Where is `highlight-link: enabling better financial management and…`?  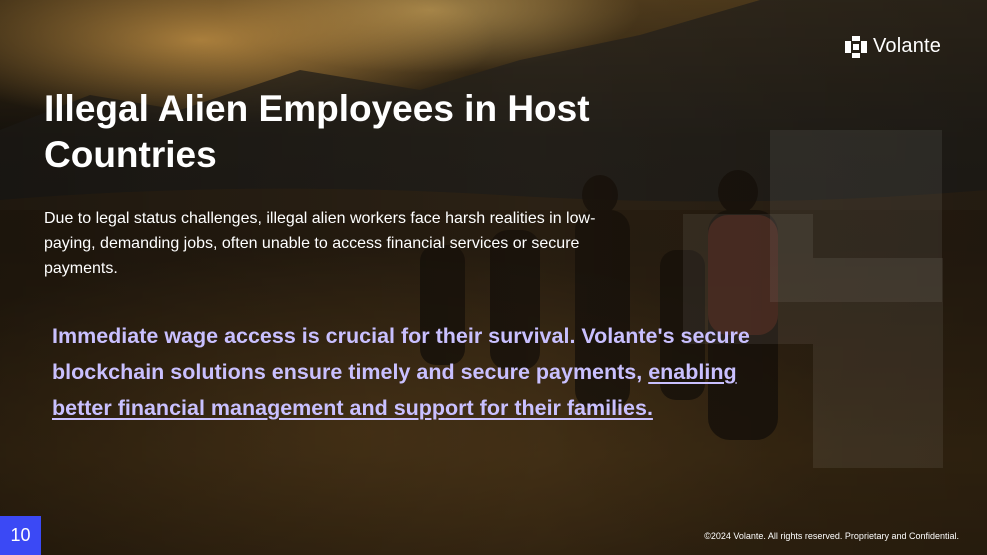 highlight-link: enabling better financial management and… is located at coordinates (394, 390).